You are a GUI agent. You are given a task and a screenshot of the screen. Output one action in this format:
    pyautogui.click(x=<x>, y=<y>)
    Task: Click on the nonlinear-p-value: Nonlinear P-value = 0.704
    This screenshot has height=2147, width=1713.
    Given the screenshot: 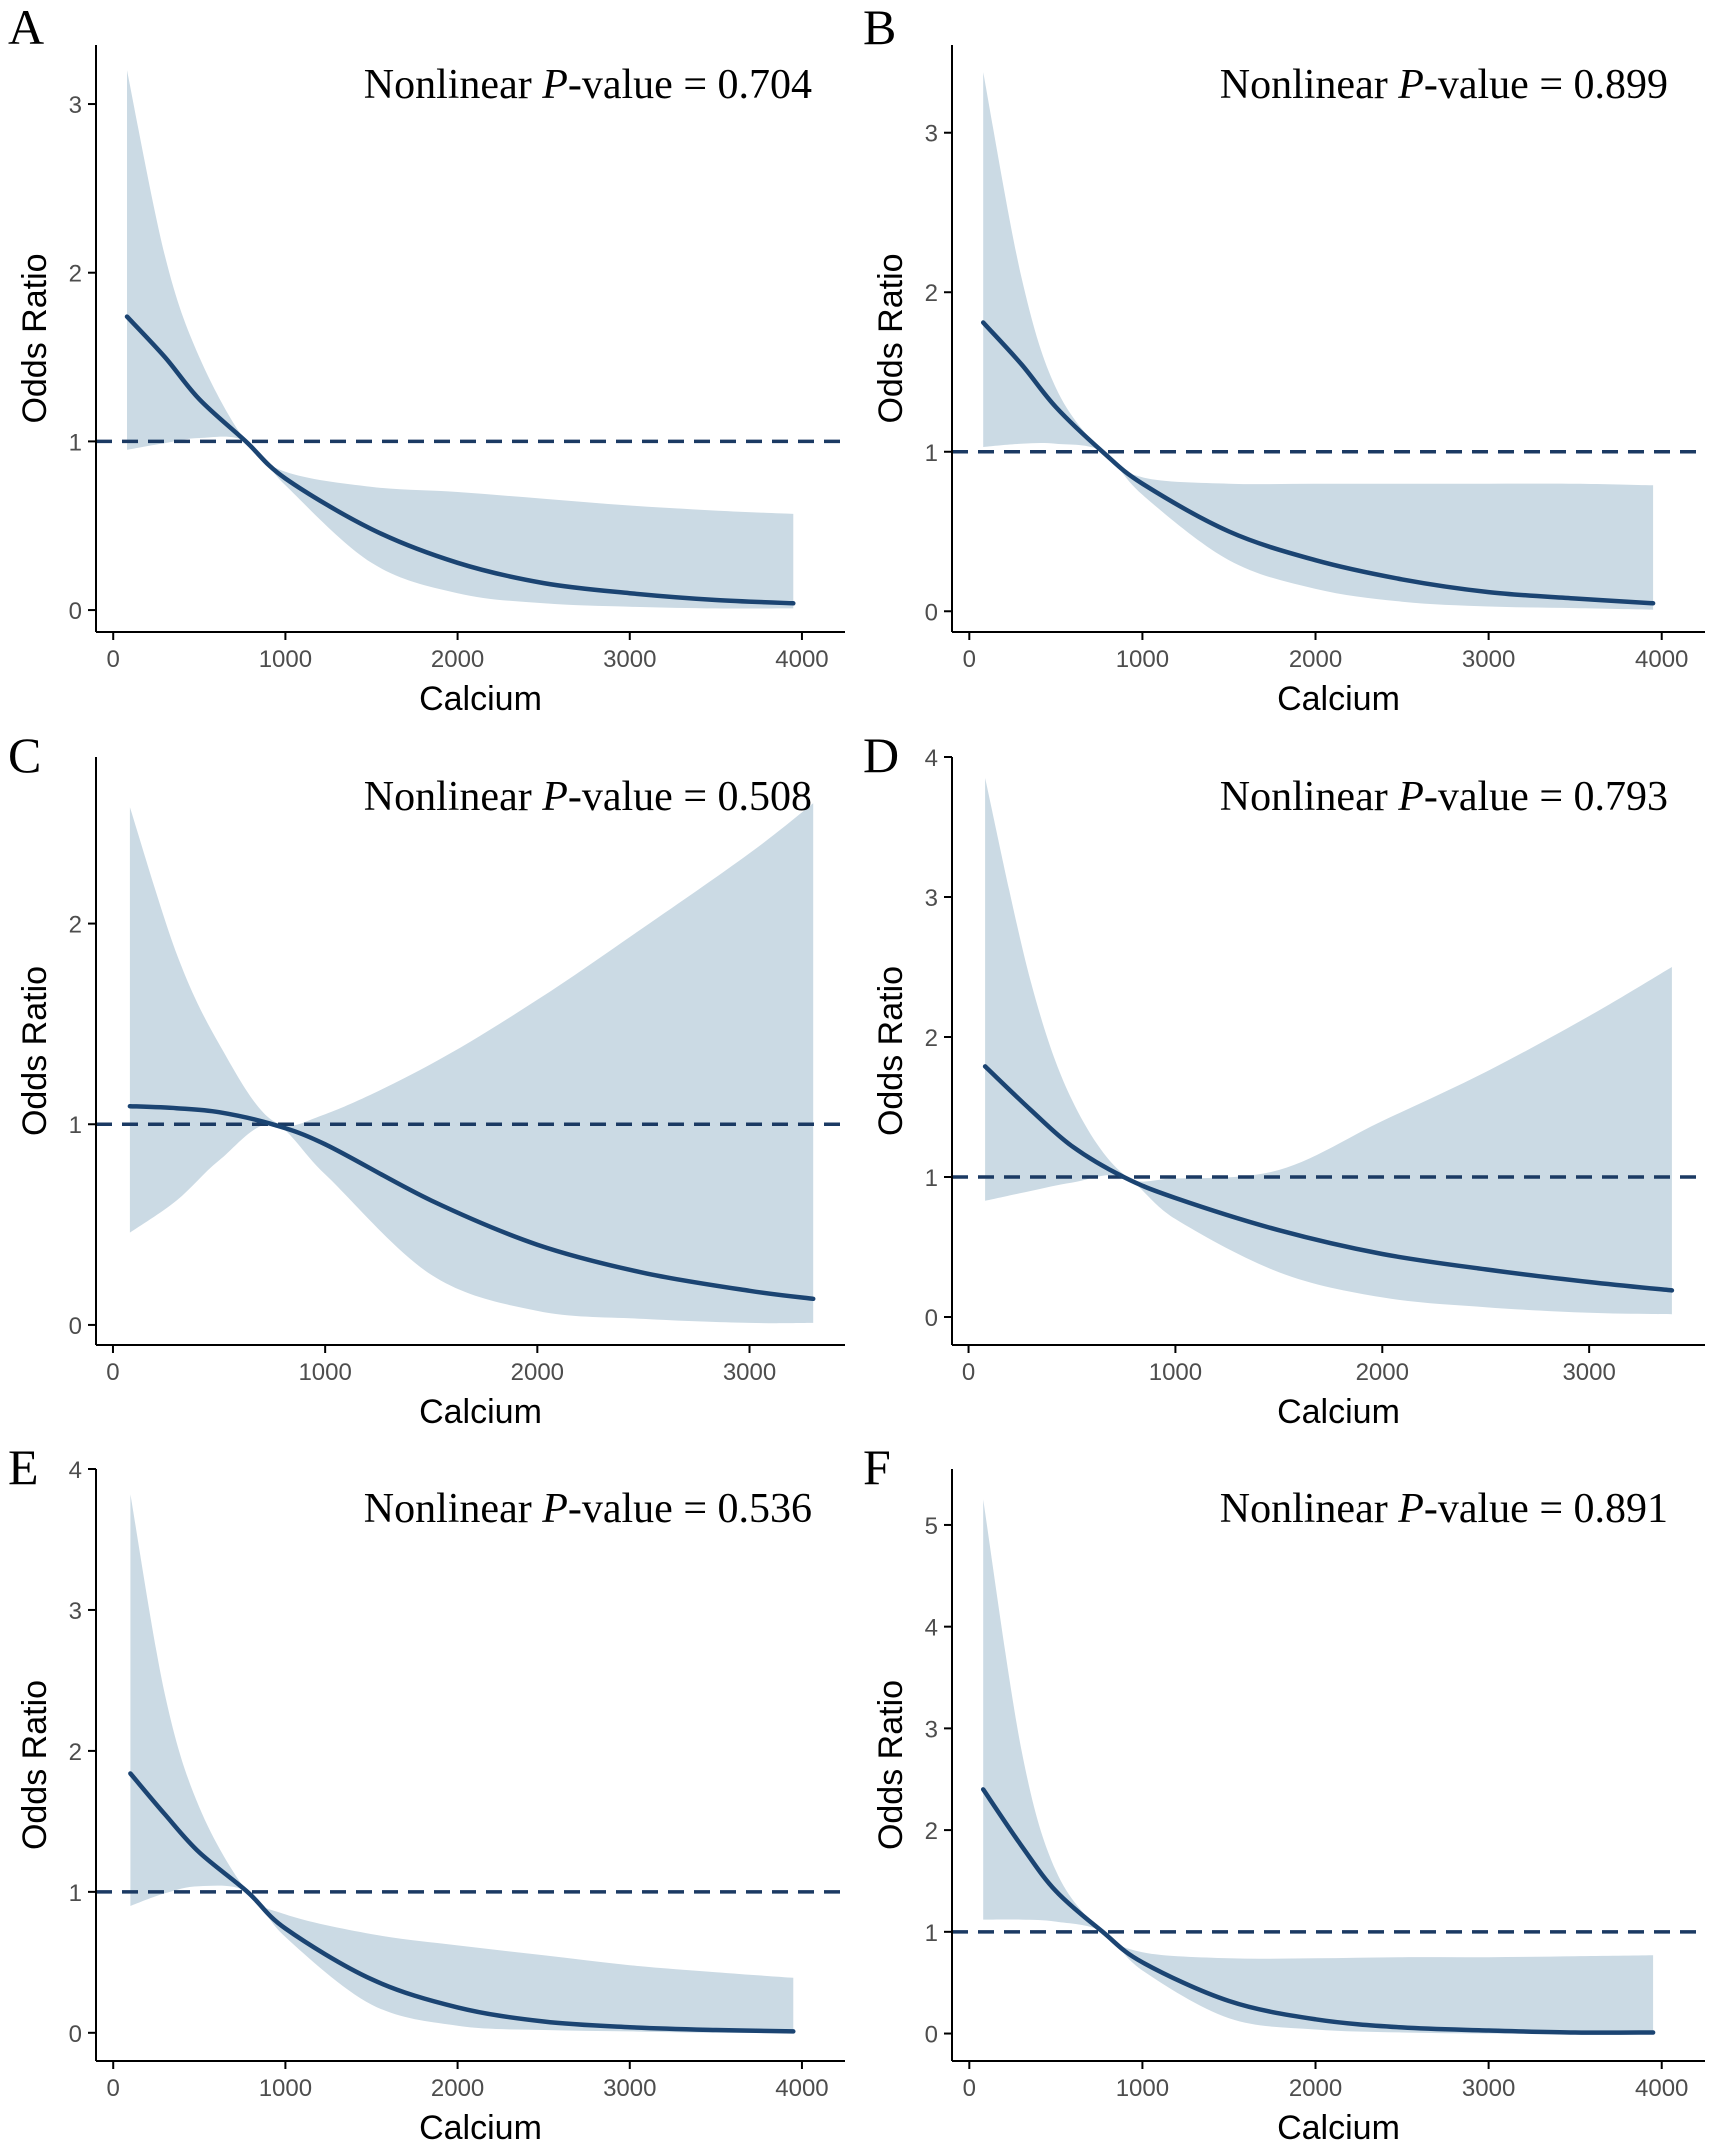 What is the action you would take?
    pyautogui.click(x=588, y=85)
    